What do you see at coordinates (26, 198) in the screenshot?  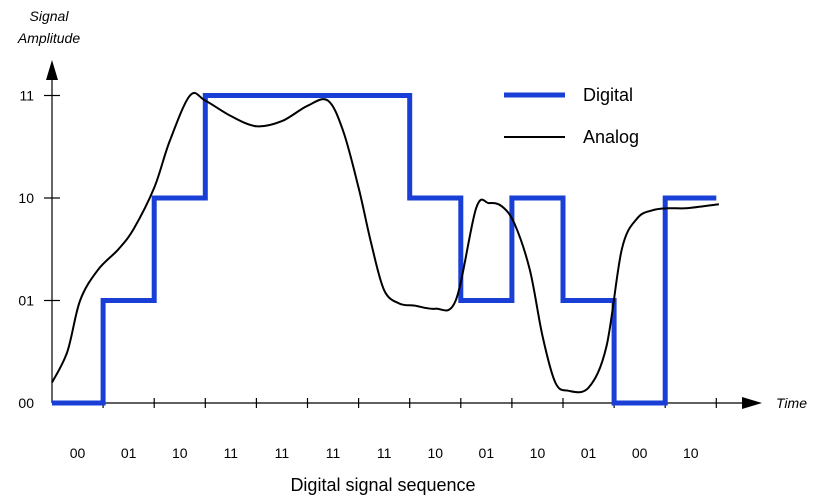 I see `y-tick-label: 10` at bounding box center [26, 198].